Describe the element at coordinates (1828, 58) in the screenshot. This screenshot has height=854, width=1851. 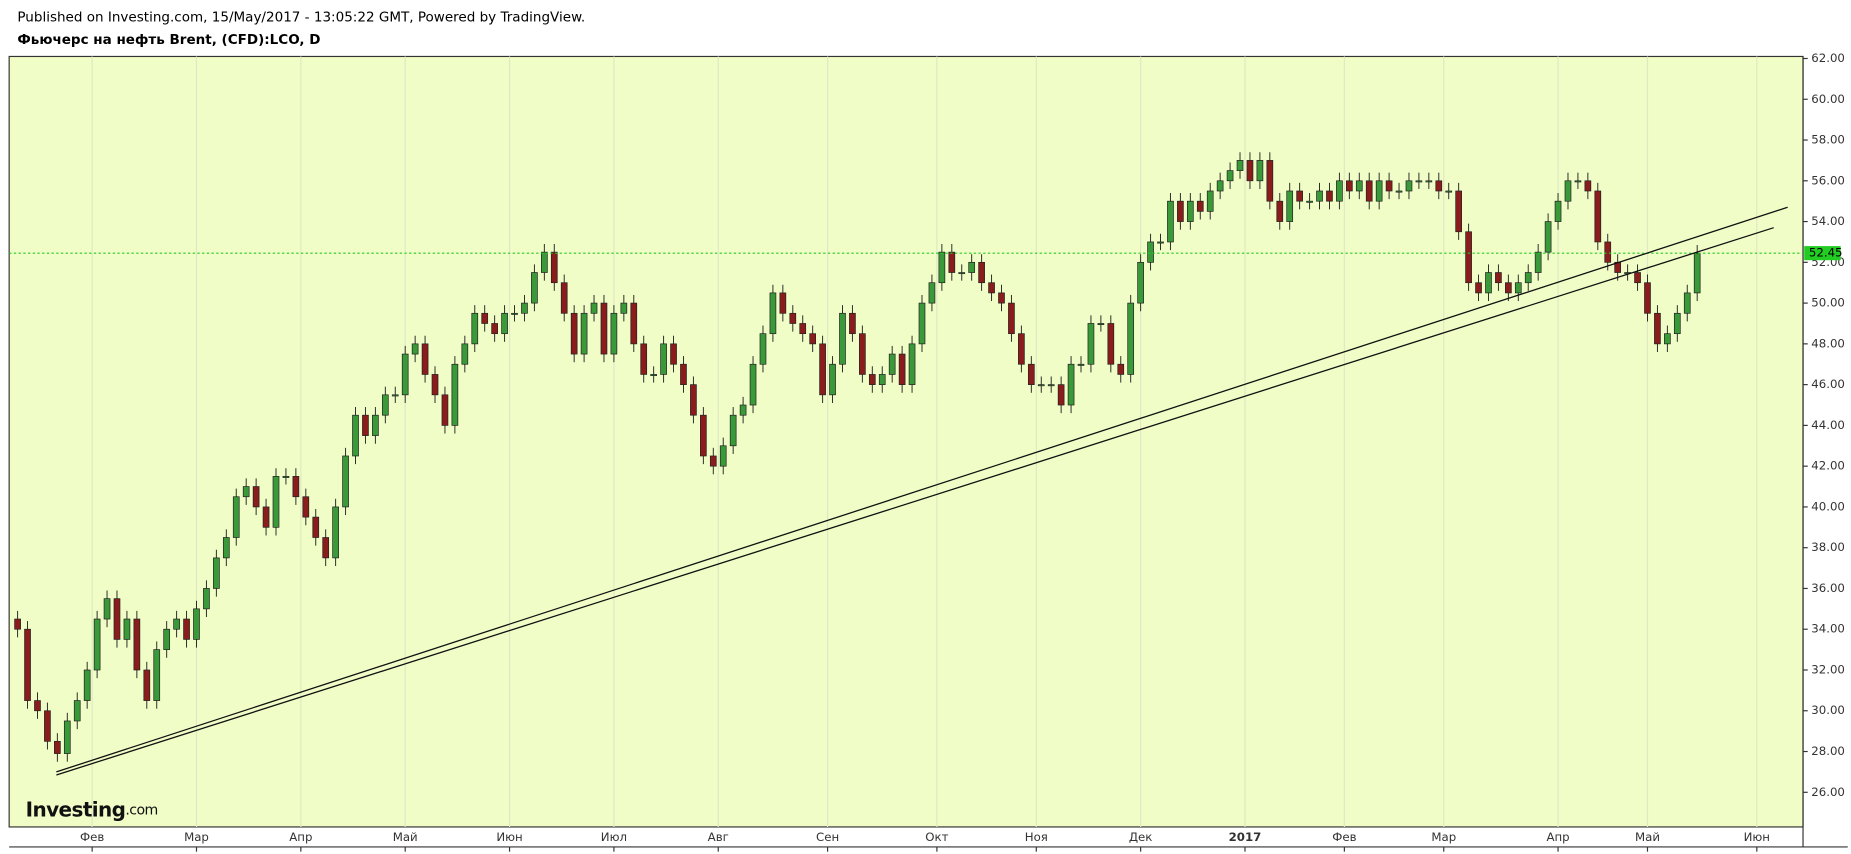
I see `y-tick-label: 62.00` at that location.